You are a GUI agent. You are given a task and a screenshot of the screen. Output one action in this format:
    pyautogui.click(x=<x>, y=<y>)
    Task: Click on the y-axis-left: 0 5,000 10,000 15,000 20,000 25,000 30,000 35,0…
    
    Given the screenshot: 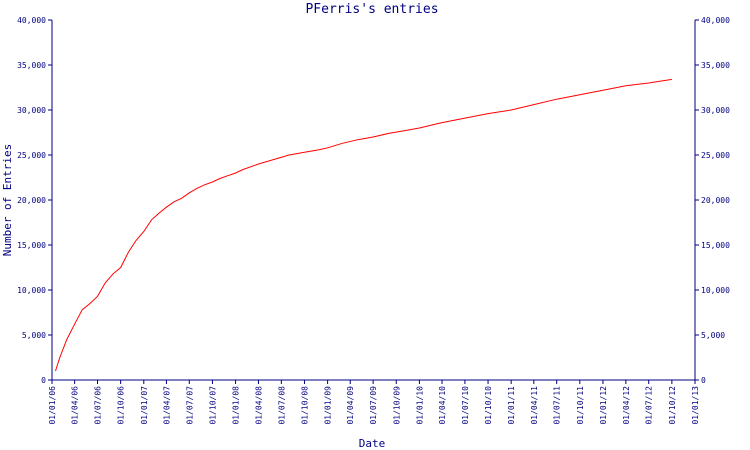 What is the action you would take?
    pyautogui.click(x=34, y=200)
    